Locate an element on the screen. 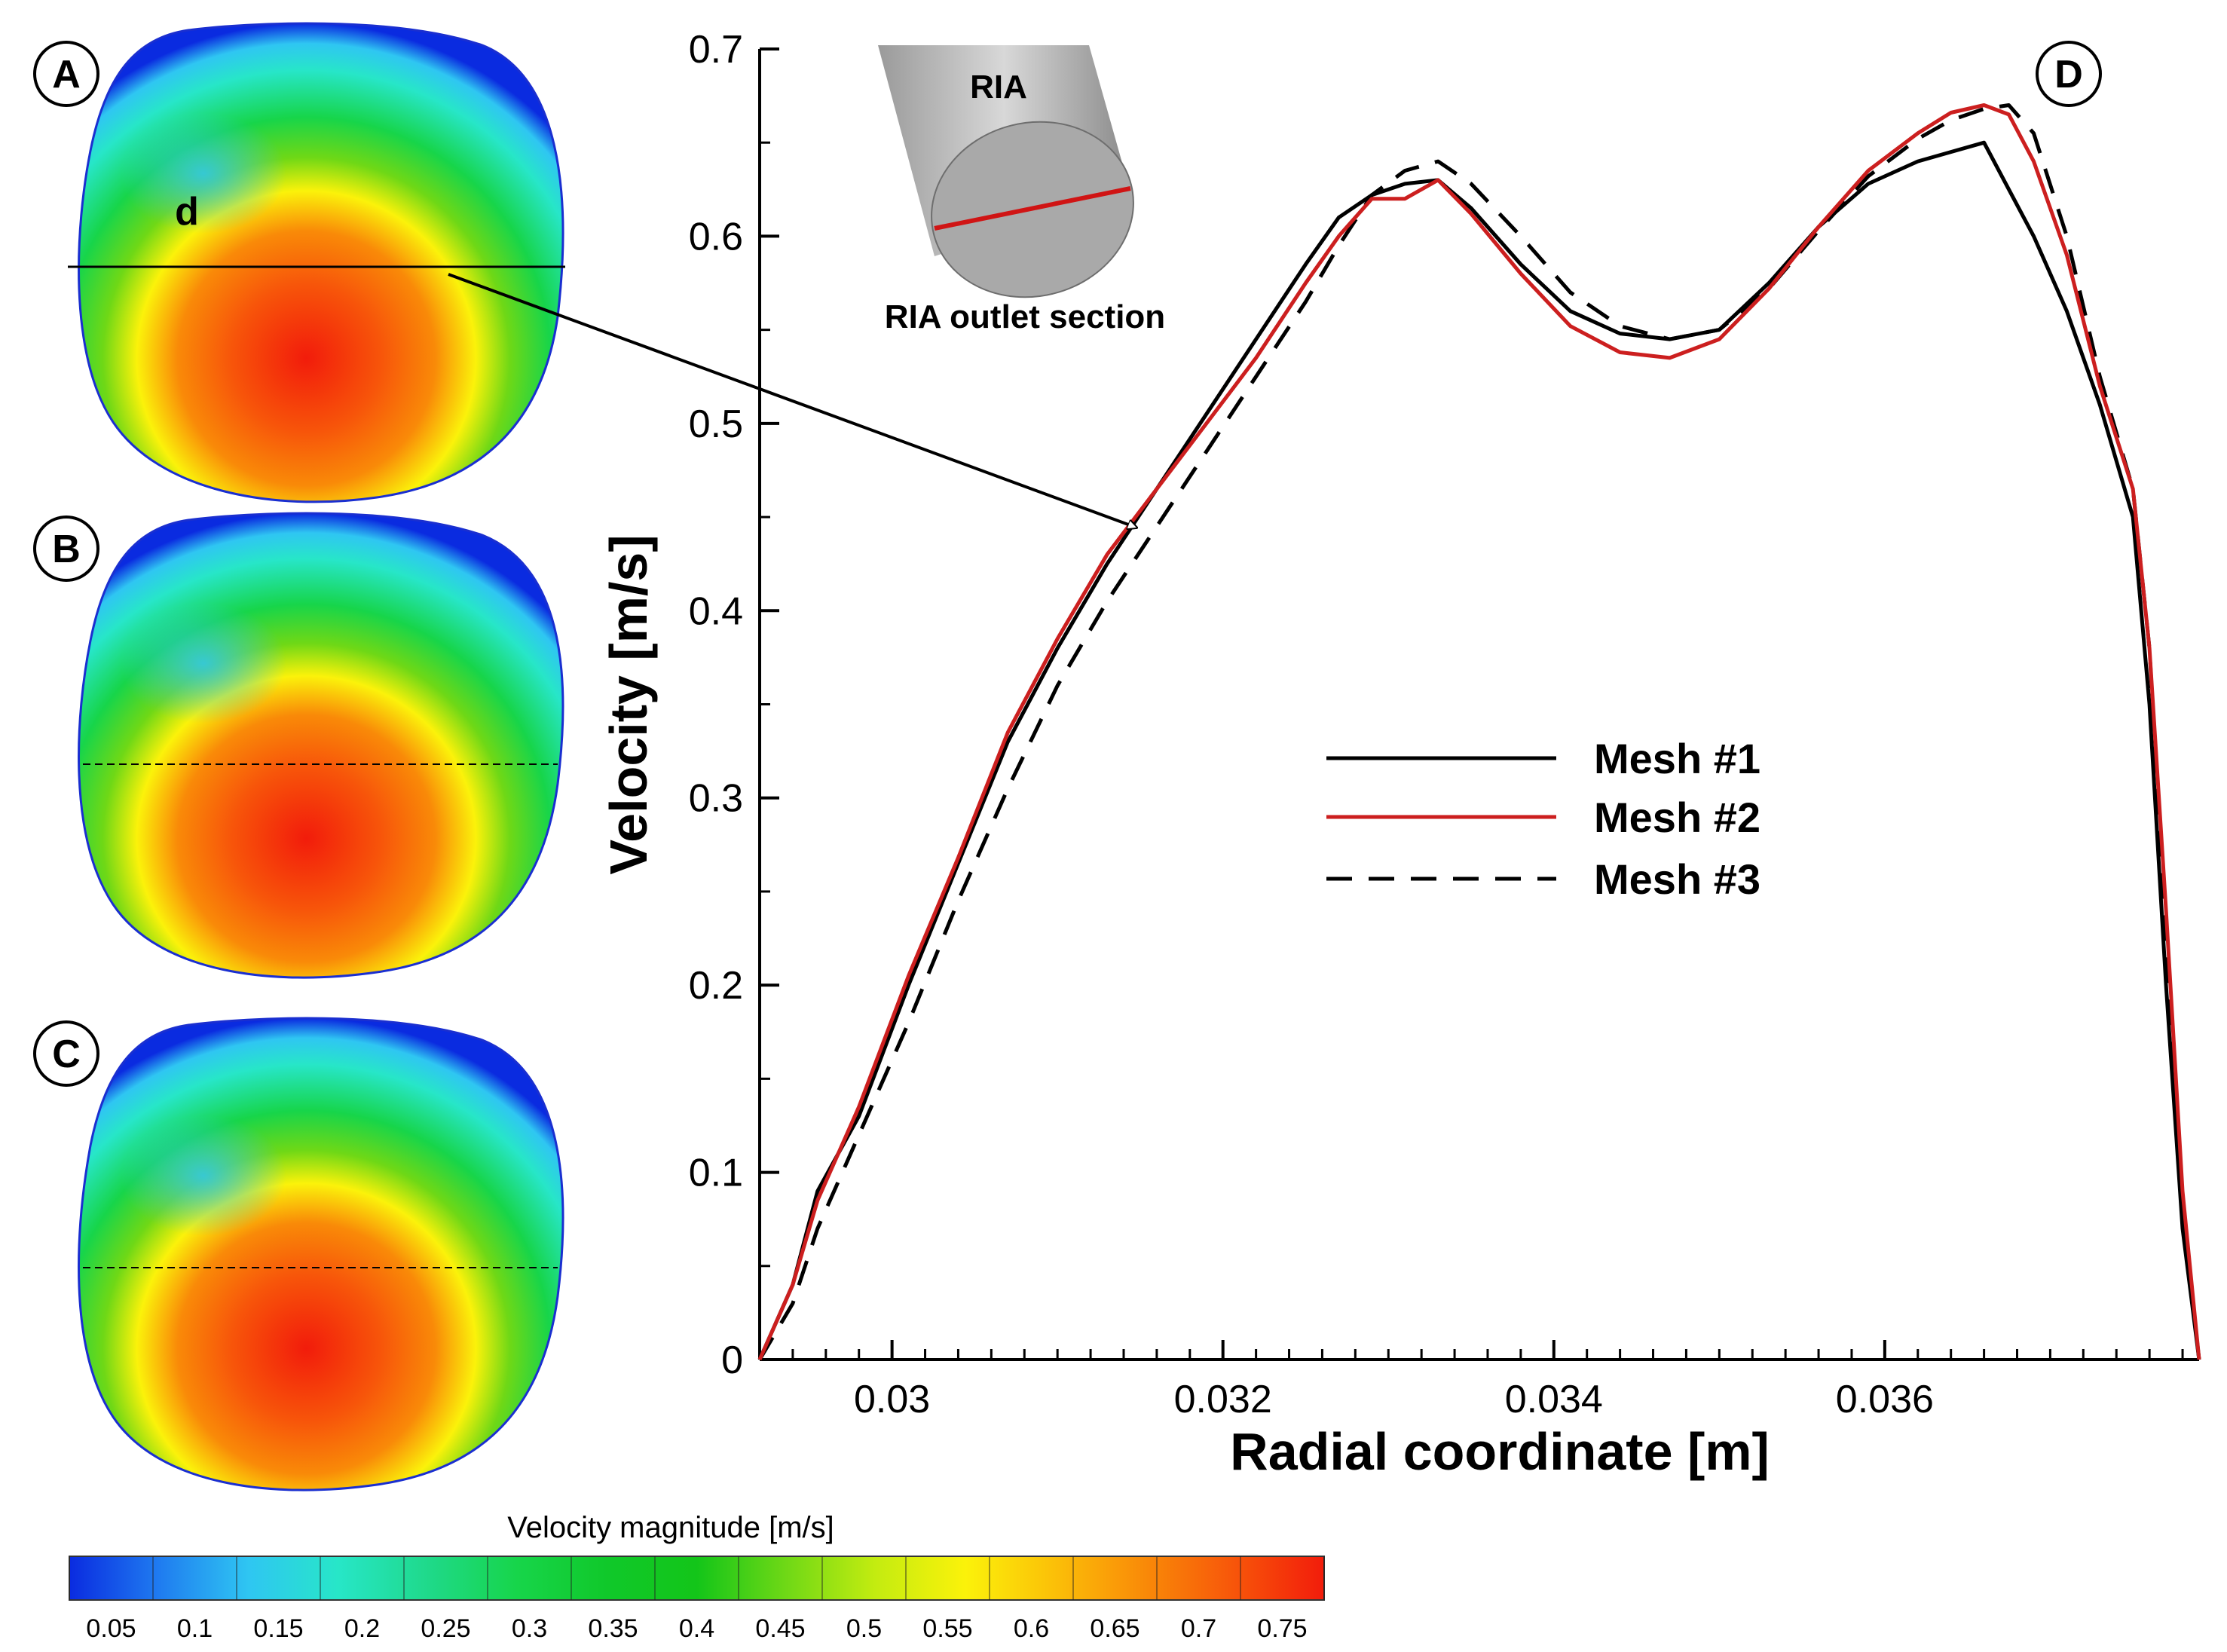  y-tick-label: 0.2 is located at coordinates (716, 986).